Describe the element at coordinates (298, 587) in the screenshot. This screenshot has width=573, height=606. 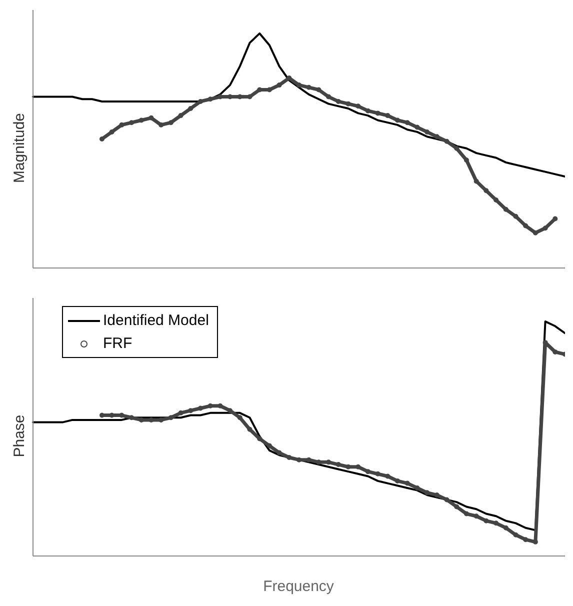
I see `x-axis-title: Frequency` at that location.